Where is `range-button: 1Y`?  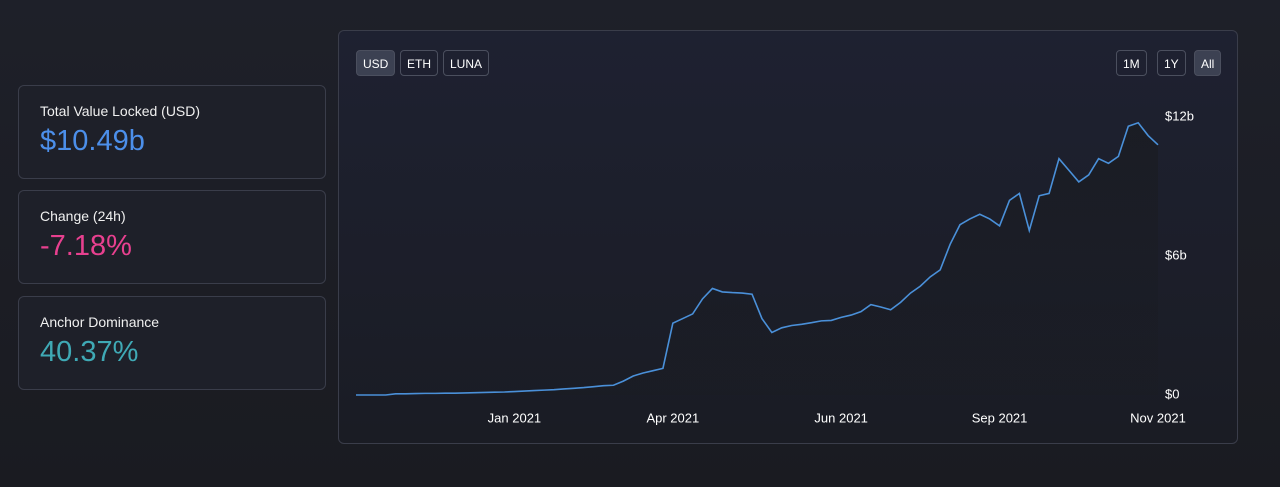 range-button: 1Y is located at coordinates (1171, 63).